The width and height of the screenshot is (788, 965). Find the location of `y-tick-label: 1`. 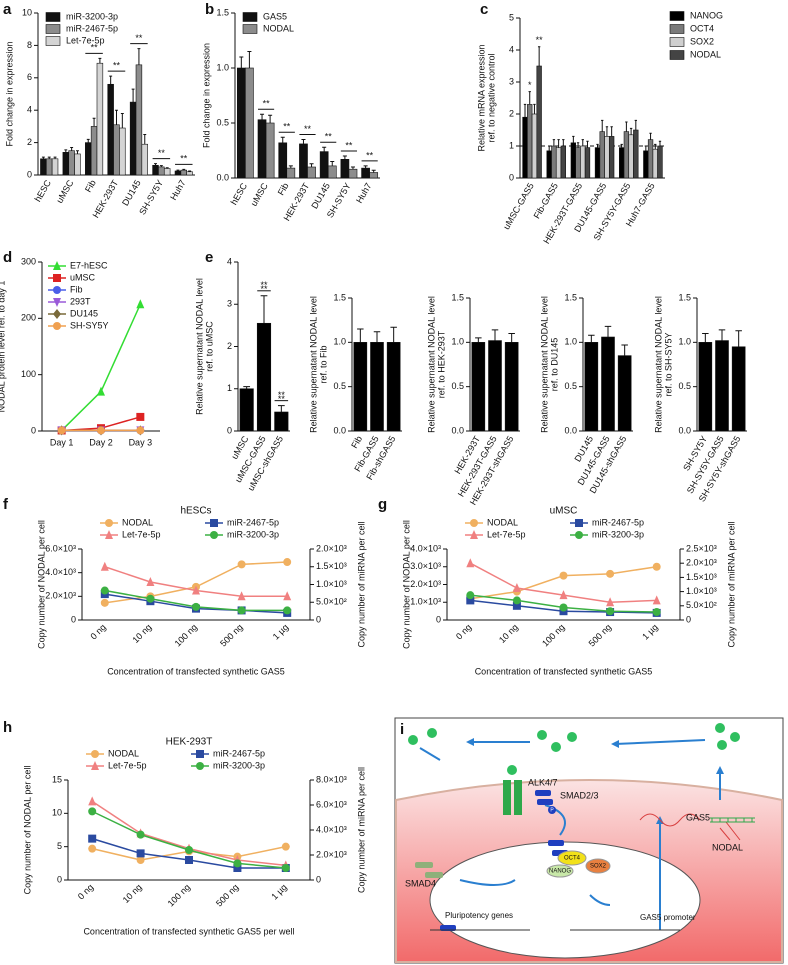

y-tick-label: 1 is located at coordinates (511, 145).